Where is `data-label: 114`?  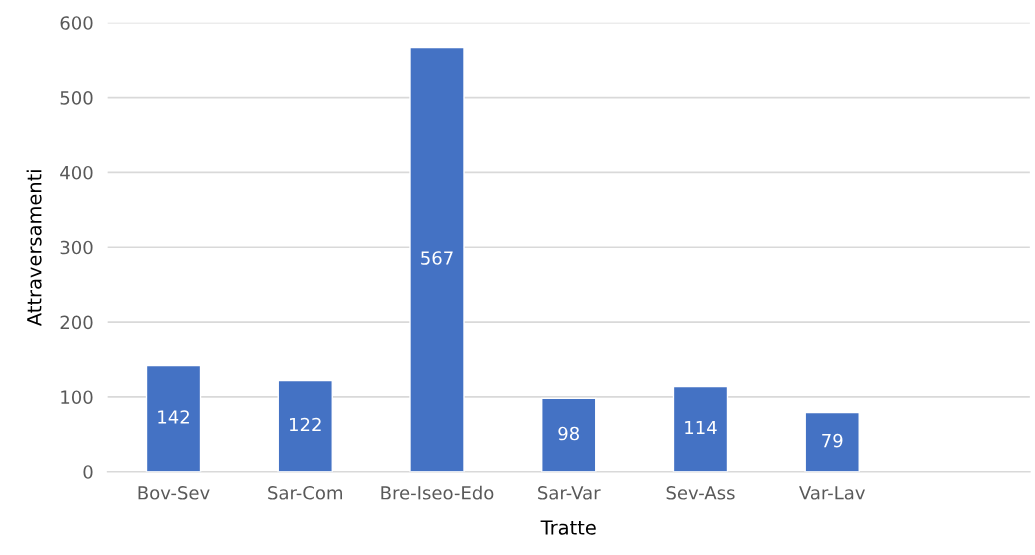
data-label: 114 is located at coordinates (701, 427).